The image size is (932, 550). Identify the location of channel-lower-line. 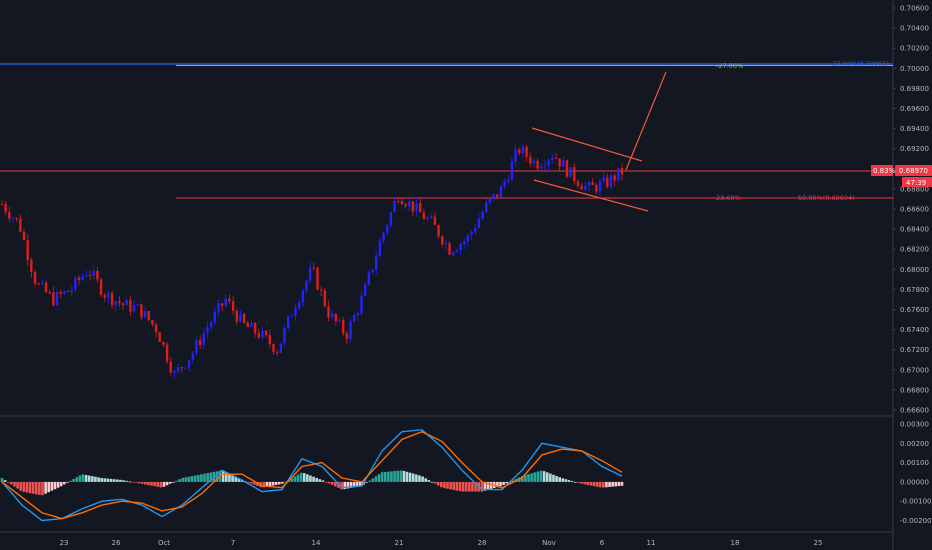
(591, 195).